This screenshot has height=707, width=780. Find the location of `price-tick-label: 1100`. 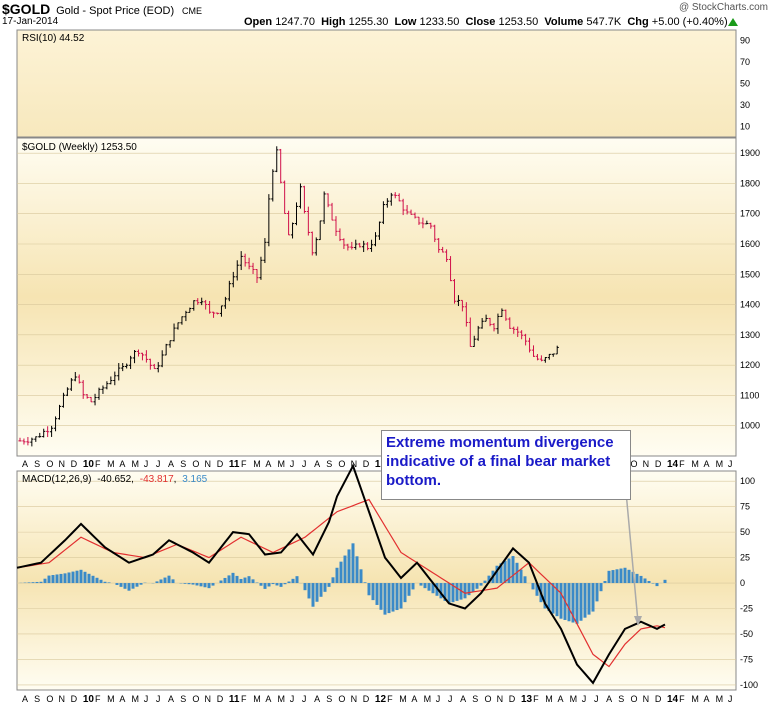

price-tick-label: 1100 is located at coordinates (749, 395).